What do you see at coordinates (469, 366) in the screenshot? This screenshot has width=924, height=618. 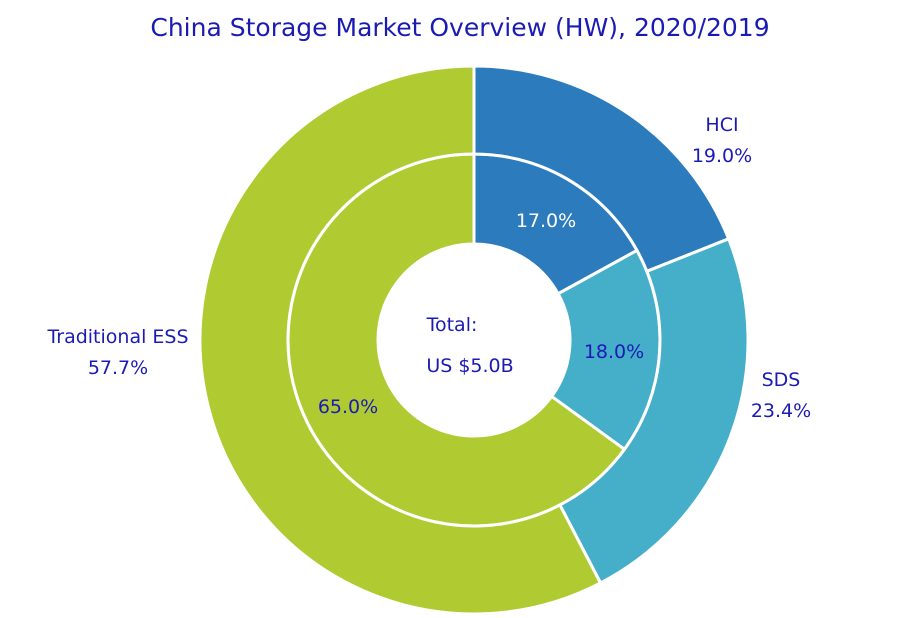 I see `center-label-line2: US $5.0B` at bounding box center [469, 366].